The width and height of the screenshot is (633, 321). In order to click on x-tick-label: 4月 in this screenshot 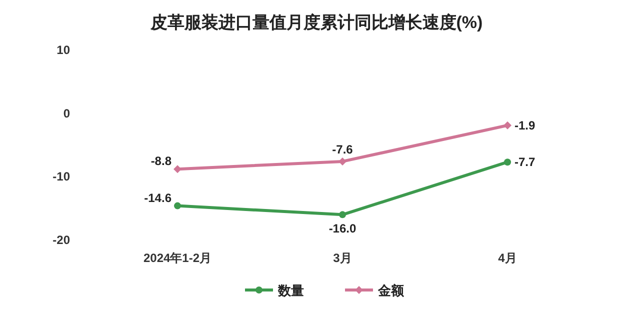, I will do `click(507, 258)`.